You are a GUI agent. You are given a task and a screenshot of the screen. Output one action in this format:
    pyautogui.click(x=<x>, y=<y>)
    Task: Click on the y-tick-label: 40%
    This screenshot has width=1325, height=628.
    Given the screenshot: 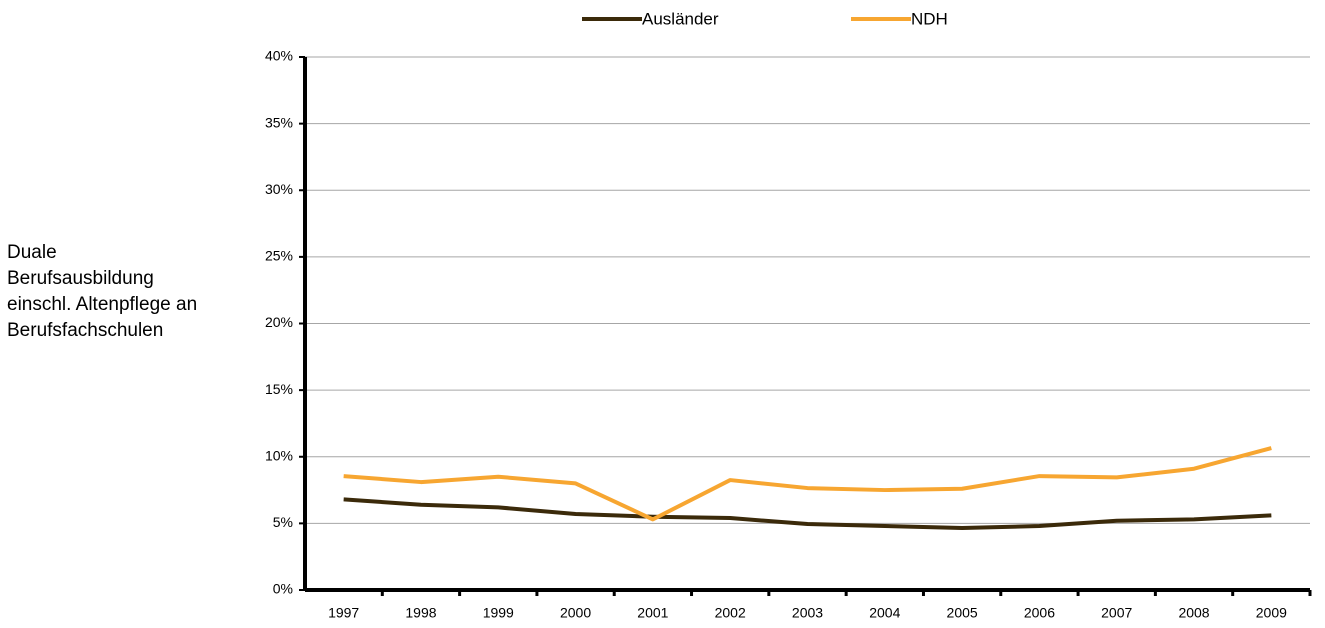 What is the action you would take?
    pyautogui.click(x=279, y=56)
    